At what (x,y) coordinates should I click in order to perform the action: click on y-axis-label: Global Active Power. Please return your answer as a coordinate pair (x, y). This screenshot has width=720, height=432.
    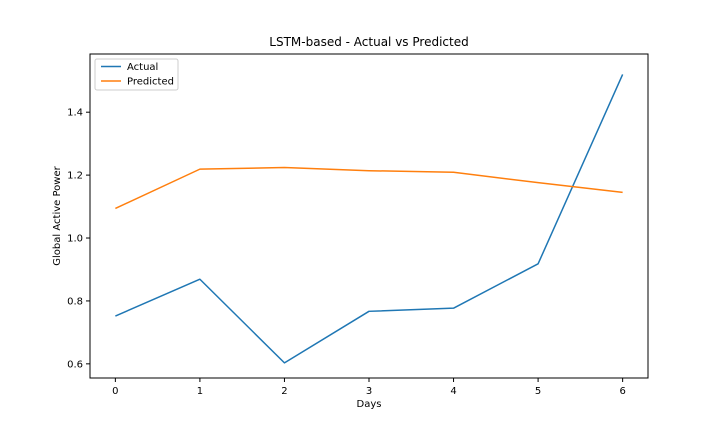
    Looking at the image, I should click on (57, 215).